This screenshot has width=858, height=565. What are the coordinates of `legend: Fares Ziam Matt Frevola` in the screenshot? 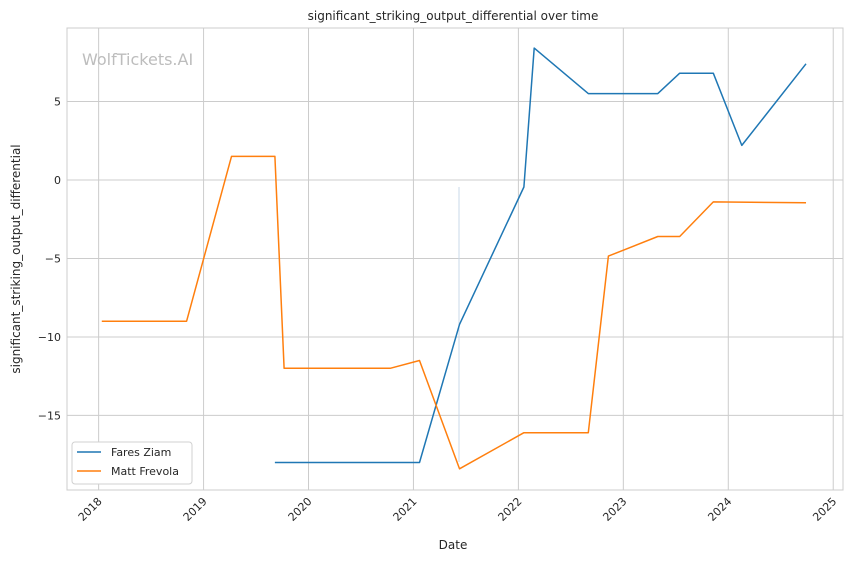 It's located at (132, 463).